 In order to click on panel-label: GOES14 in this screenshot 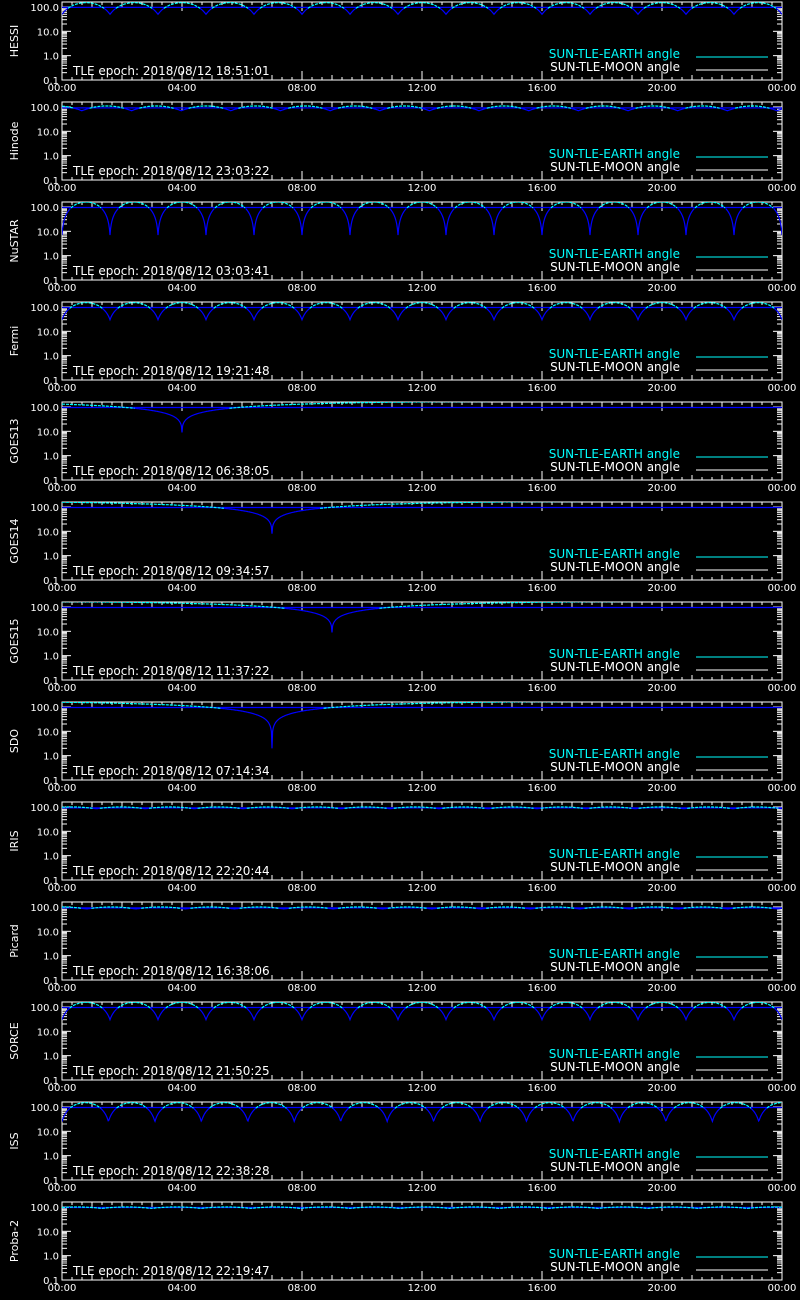, I will do `click(14, 540)`.